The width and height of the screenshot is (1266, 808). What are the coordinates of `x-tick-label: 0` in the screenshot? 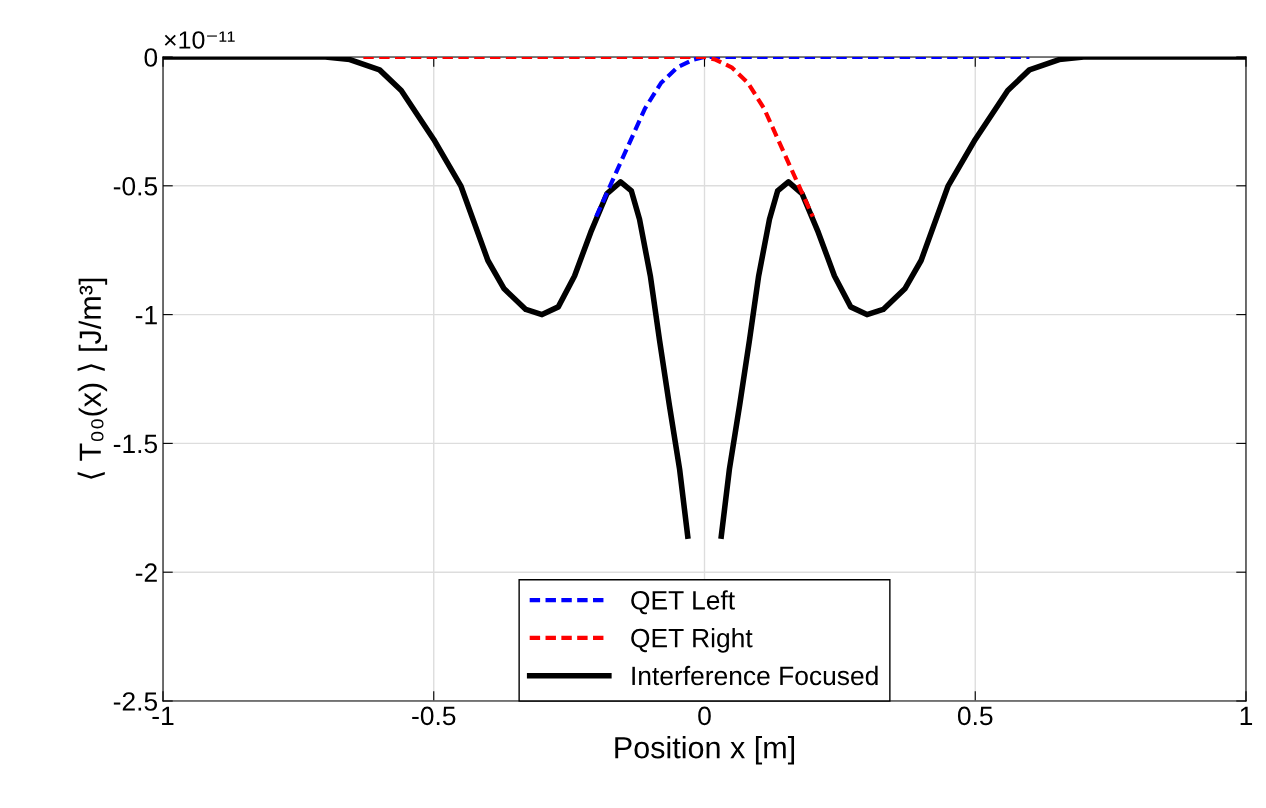 It's located at (704, 716).